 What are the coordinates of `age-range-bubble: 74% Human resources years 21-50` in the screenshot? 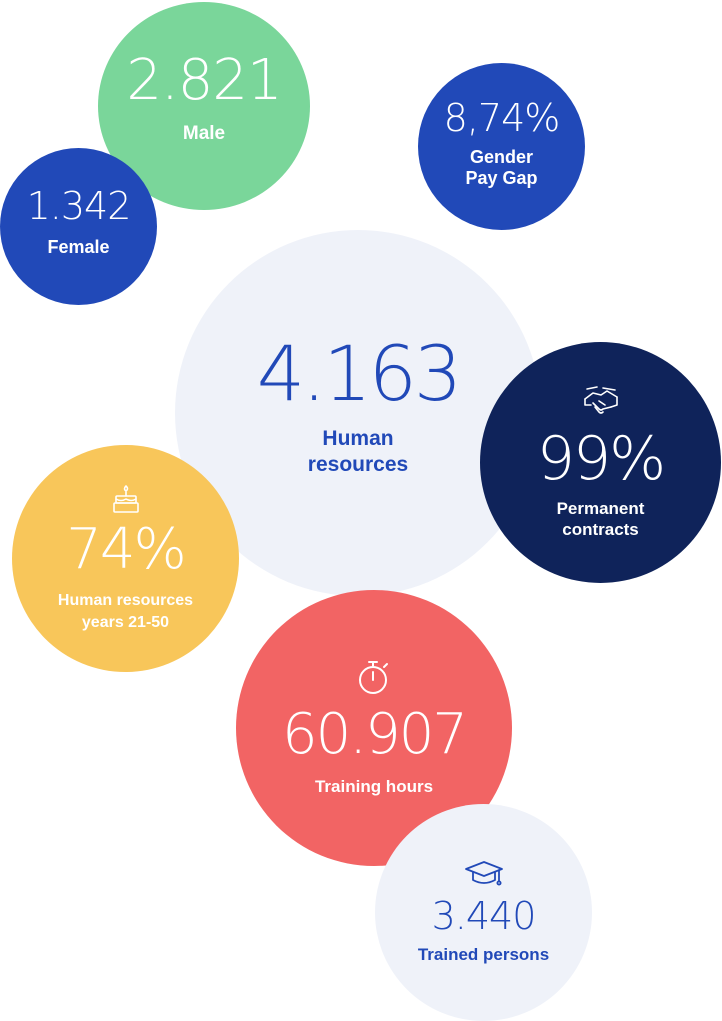 It's located at (125, 558).